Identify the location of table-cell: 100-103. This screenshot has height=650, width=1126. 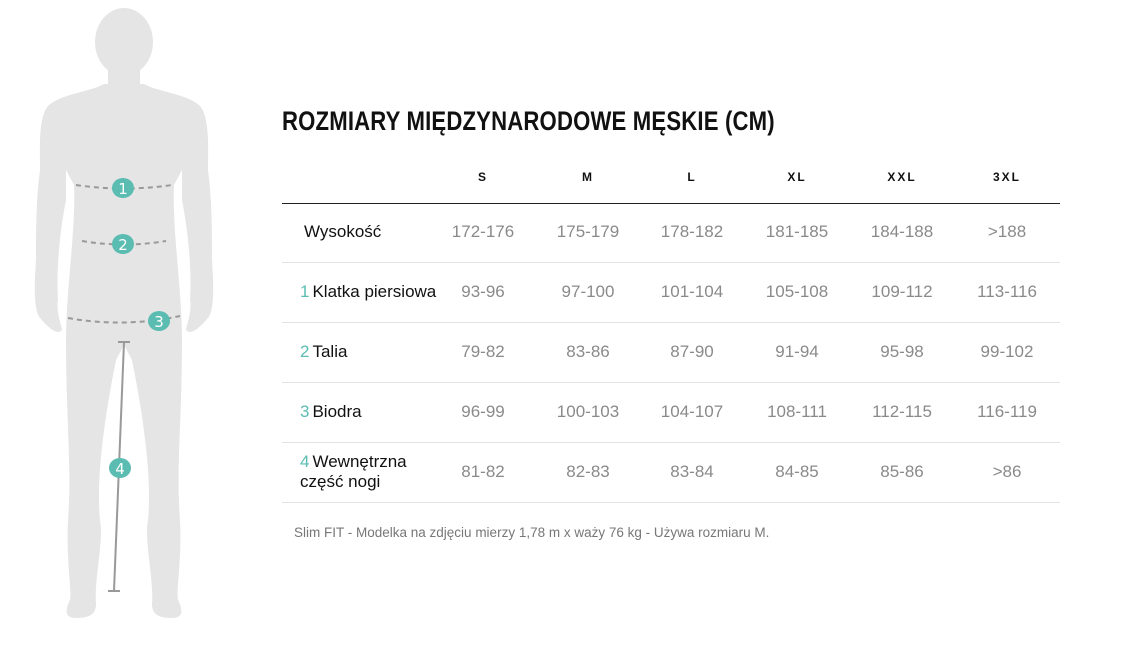
(588, 411).